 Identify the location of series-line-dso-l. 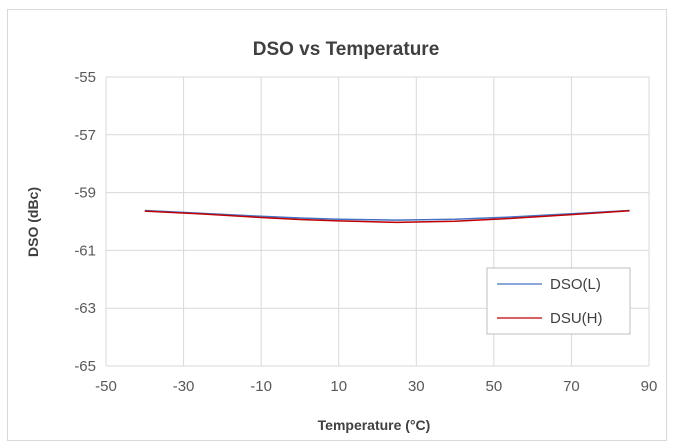
(387, 215).